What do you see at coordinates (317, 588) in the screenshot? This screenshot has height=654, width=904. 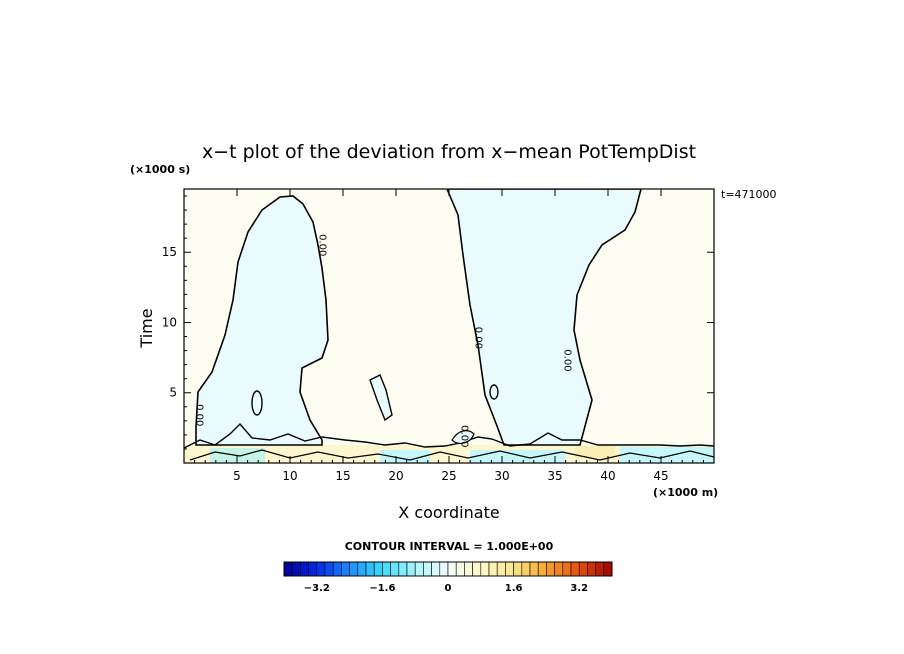 I see `colorbar-tick-label: −3.2` at bounding box center [317, 588].